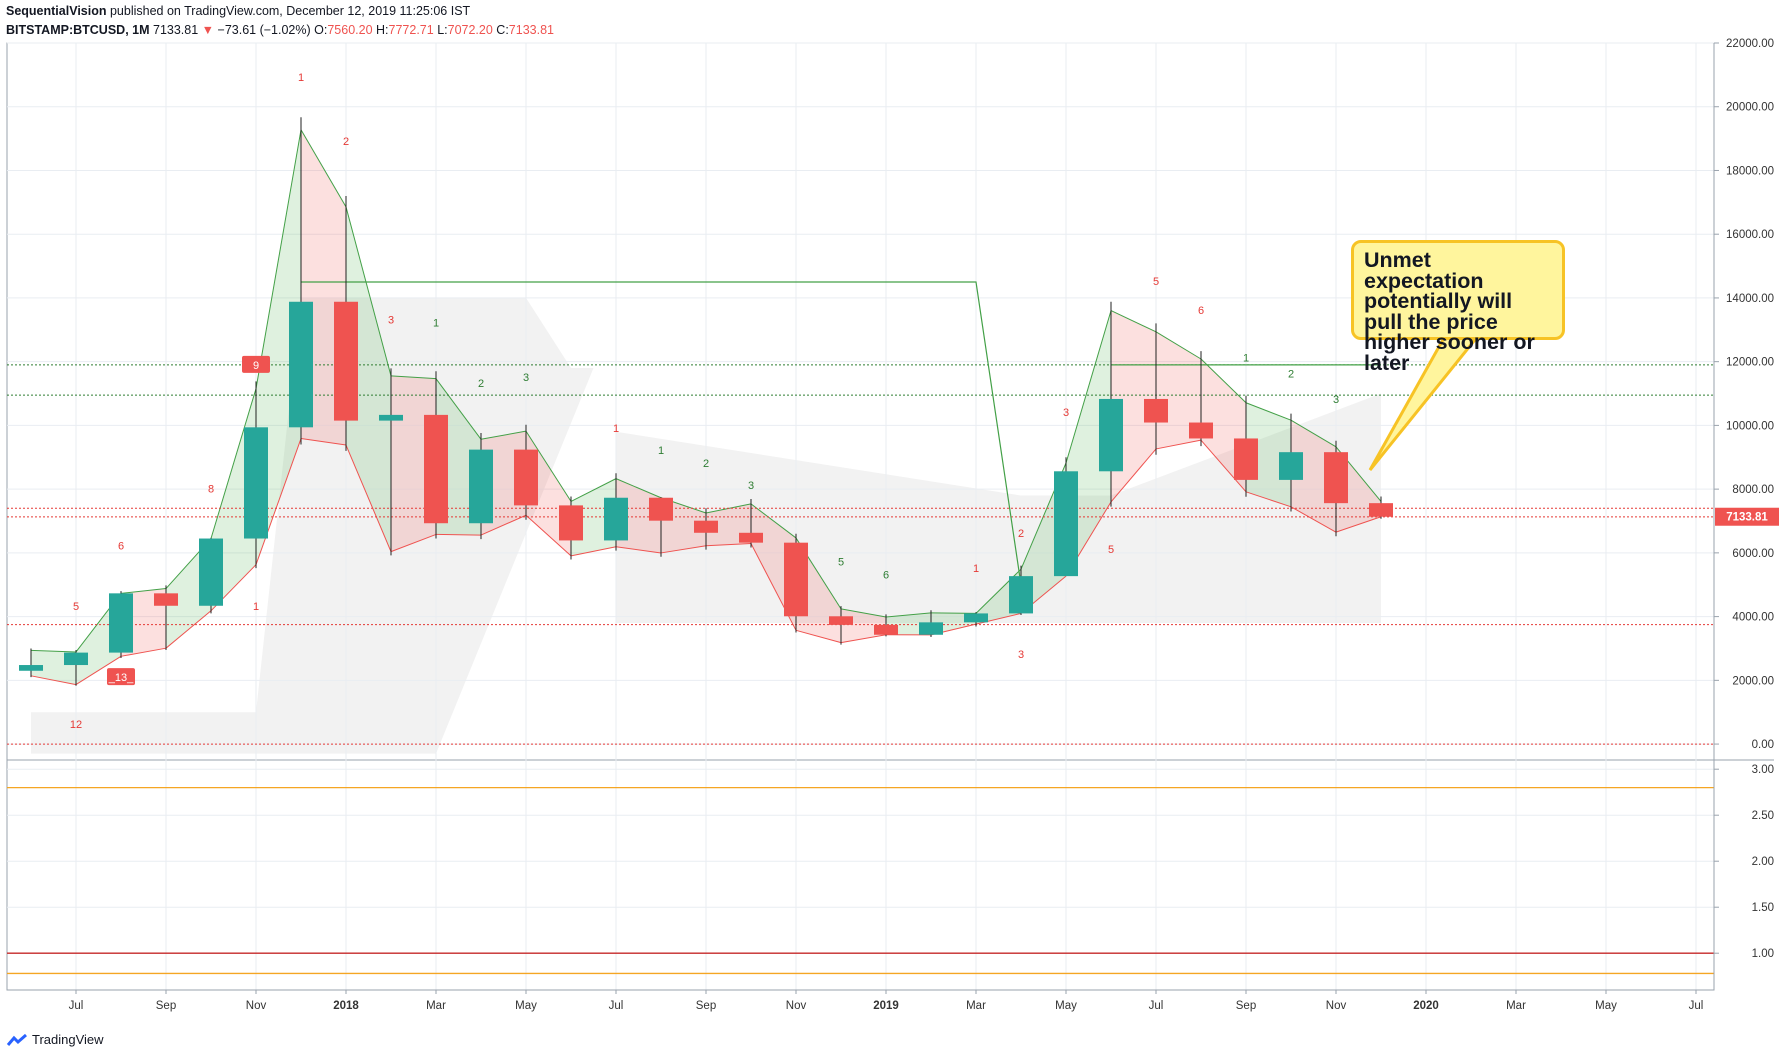  Describe the element at coordinates (1763, 816) in the screenshot. I see `y-tick-label: 2.50` at that location.